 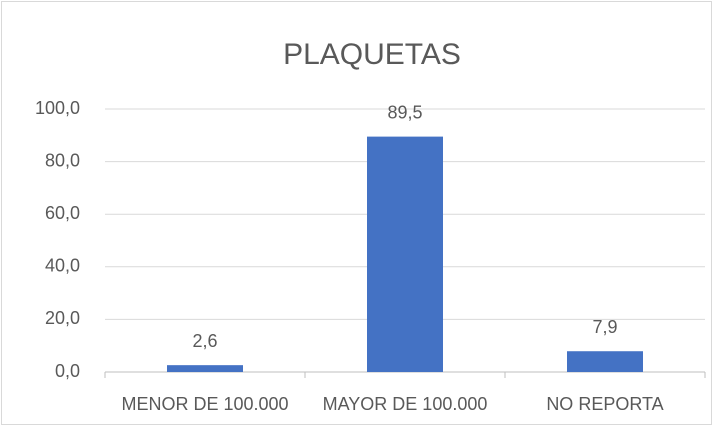 I want to click on chart-title: PLAQUETAS, so click(x=372, y=54).